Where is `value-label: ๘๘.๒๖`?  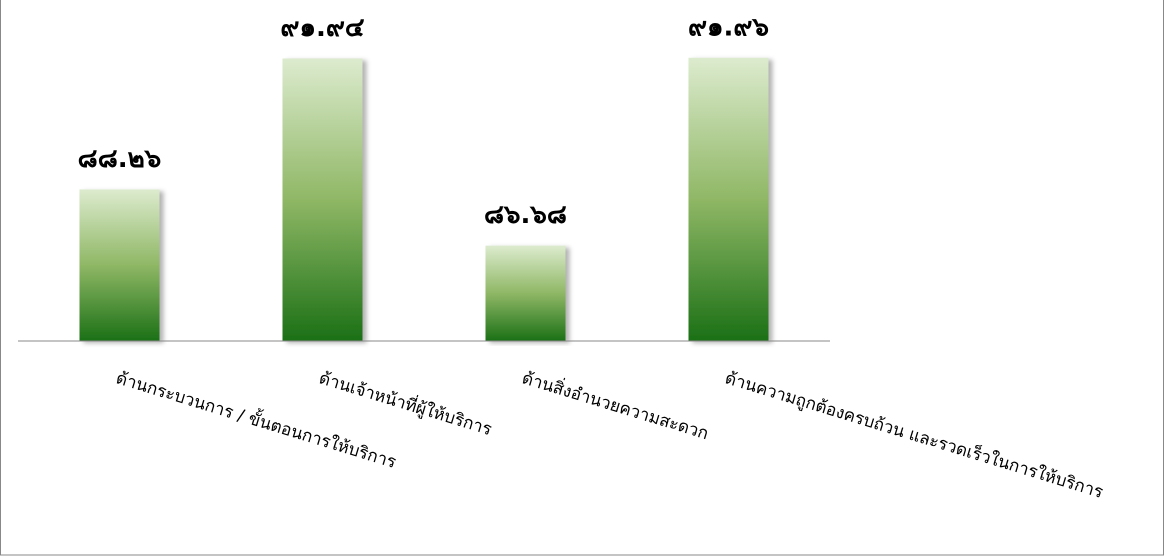
value-label: ๘๘.๒๖ is located at coordinates (120, 159).